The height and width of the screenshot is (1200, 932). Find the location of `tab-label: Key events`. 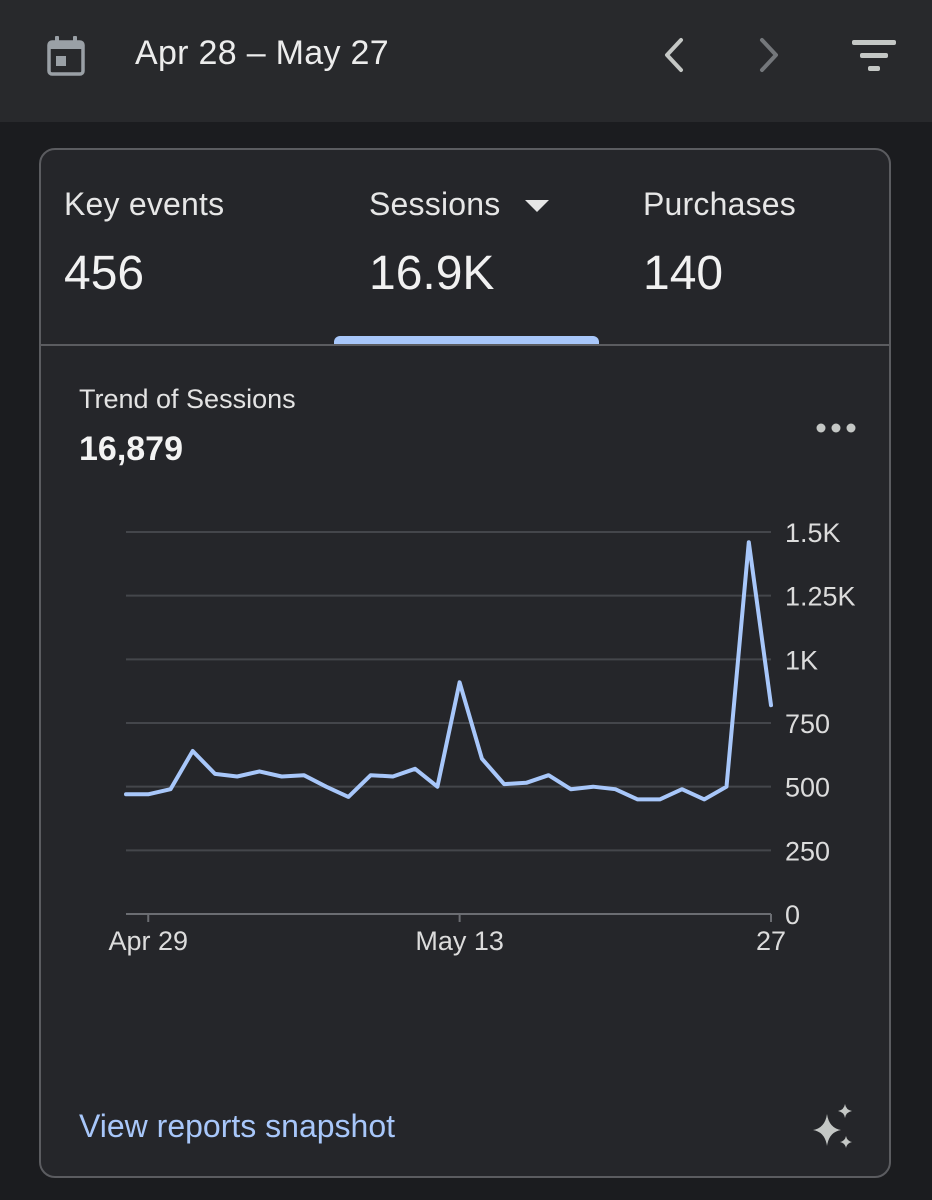

tab-label: Key events is located at coordinates (144, 204).